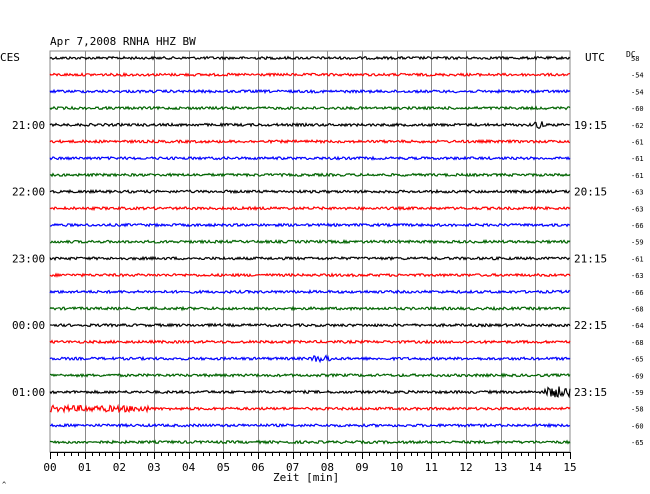  I want to click on left-timezone-label: CES, so click(10, 57).